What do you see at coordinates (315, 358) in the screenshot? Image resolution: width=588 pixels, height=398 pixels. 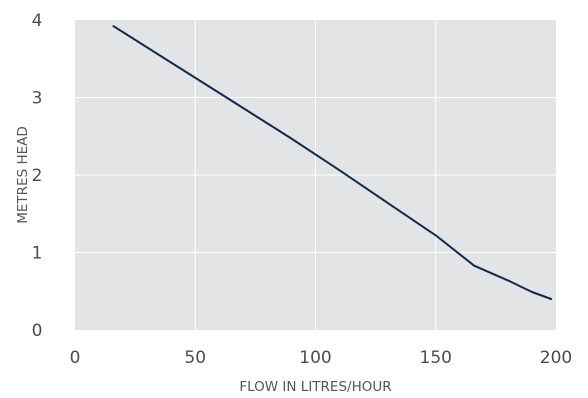 I see `x-tick-label: 100` at bounding box center [315, 358].